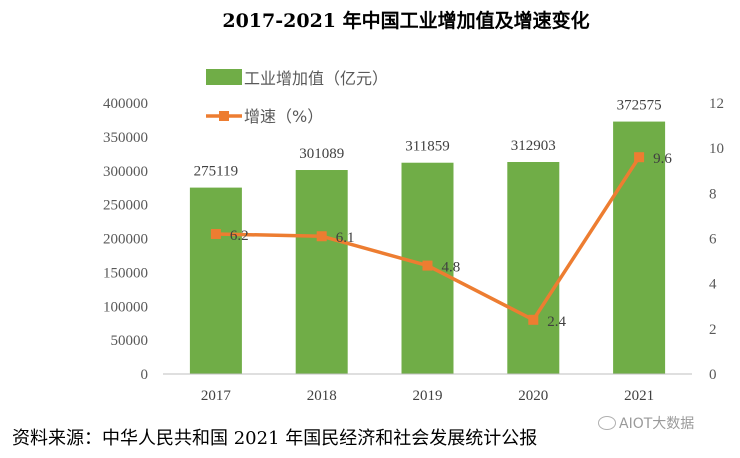  What do you see at coordinates (662, 159) in the screenshot?
I see `line-data-label: 9.6` at bounding box center [662, 159].